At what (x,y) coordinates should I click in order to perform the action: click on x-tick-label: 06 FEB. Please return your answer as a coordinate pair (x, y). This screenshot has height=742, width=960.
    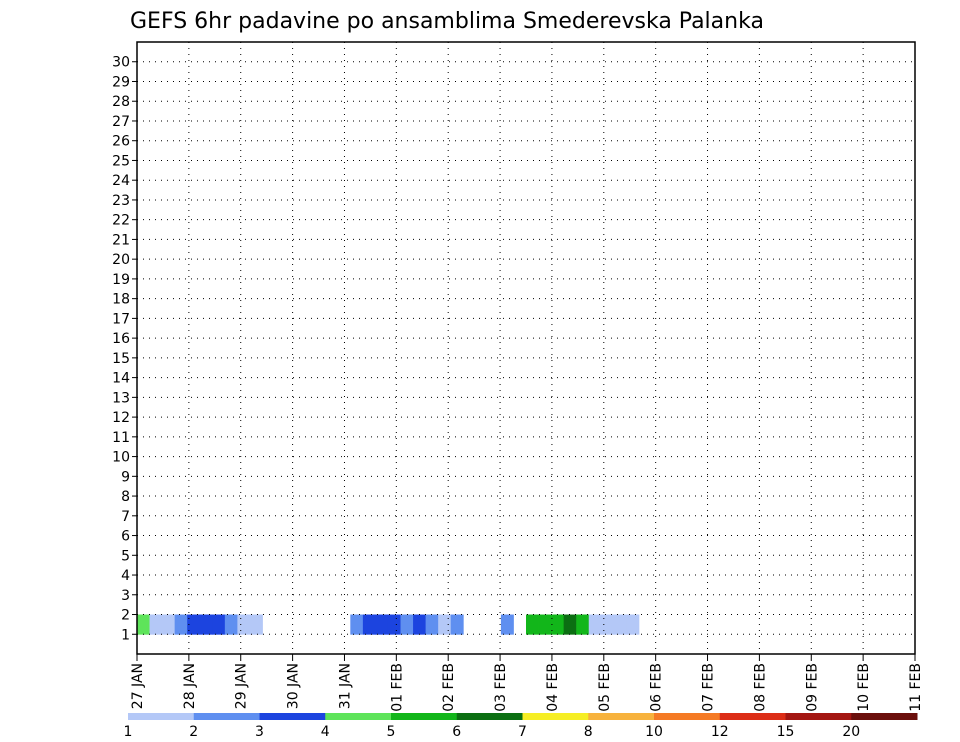
    Looking at the image, I should click on (657, 687).